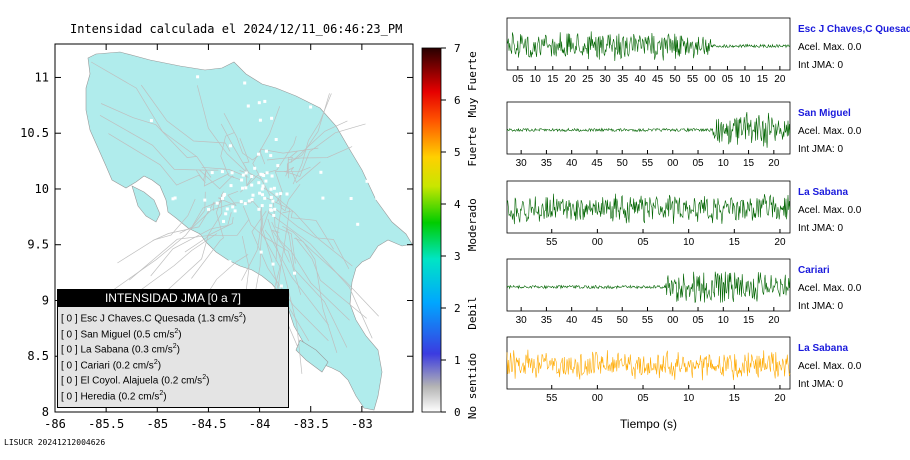 The height and width of the screenshot is (460, 910). Describe the element at coordinates (106, 350) in the screenshot. I see `legend-station: La Sabana` at that location.